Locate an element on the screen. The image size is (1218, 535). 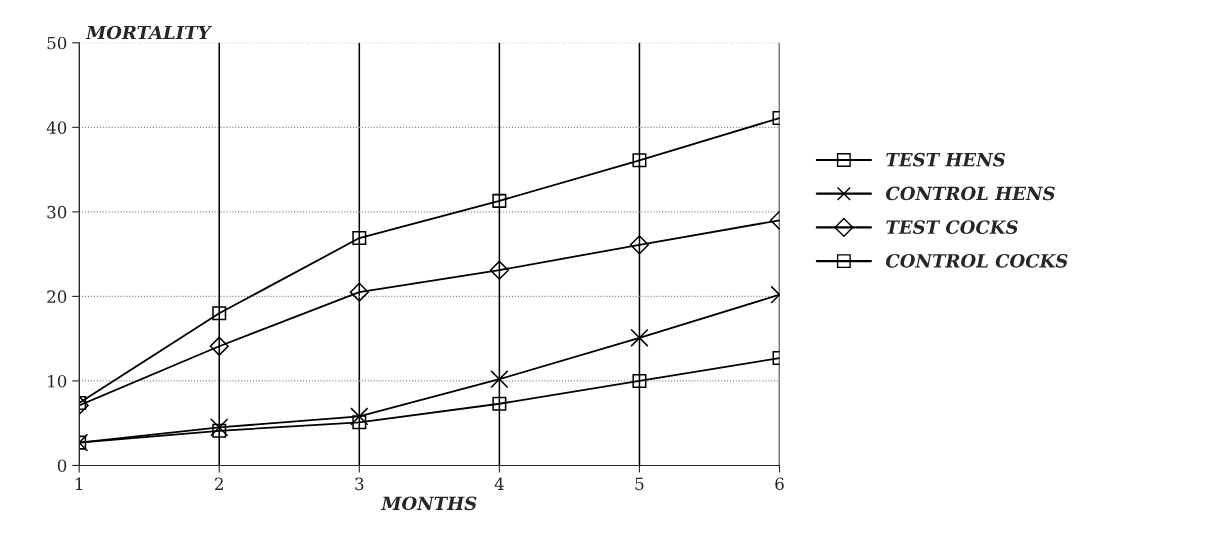
x-tick-label: 4 is located at coordinates (499, 483).